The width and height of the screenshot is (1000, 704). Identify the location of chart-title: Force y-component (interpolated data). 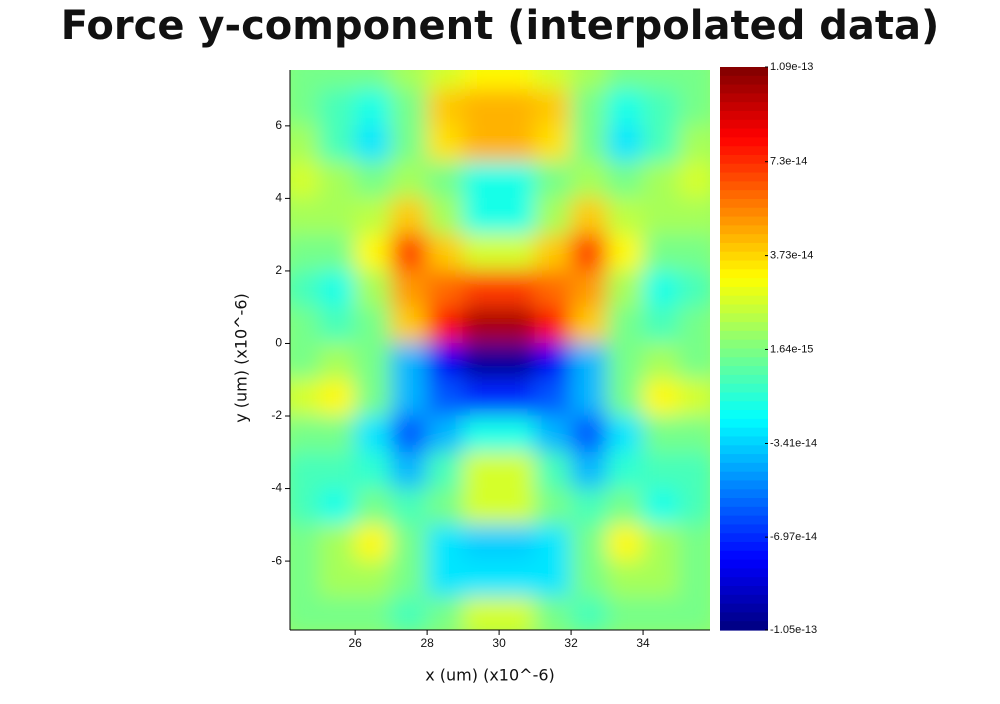
(500, 26).